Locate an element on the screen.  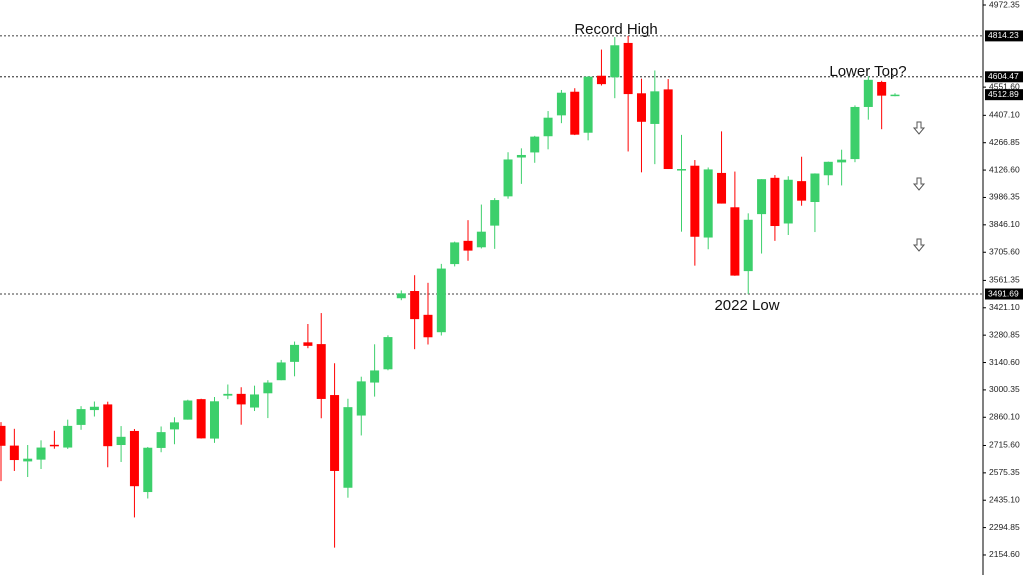
last-price-label: 4512.89 is located at coordinates (1003, 94).